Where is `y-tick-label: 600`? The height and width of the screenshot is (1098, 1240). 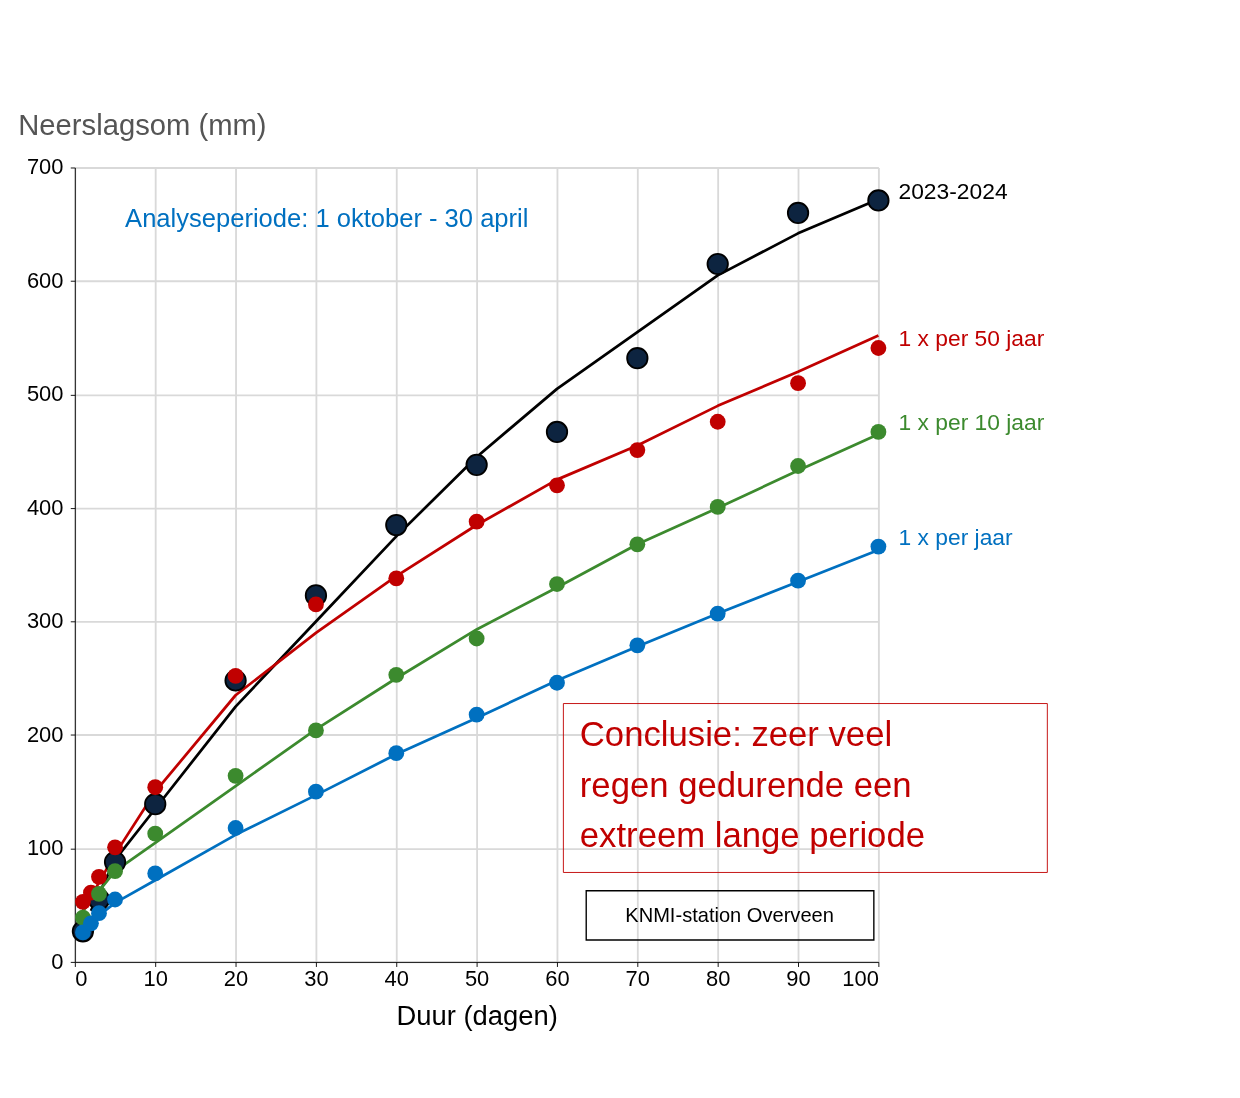
y-tick-label: 600 is located at coordinates (45, 280).